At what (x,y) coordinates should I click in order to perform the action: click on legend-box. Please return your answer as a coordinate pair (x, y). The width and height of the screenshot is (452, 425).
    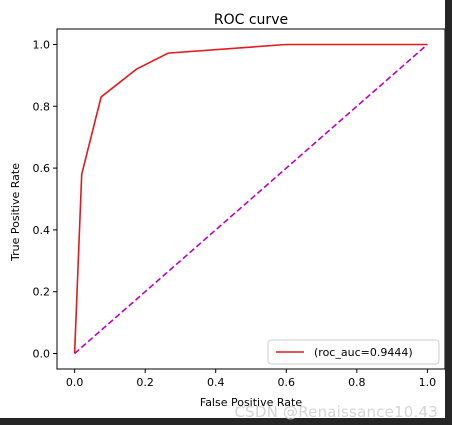
    Looking at the image, I should click on (353, 352).